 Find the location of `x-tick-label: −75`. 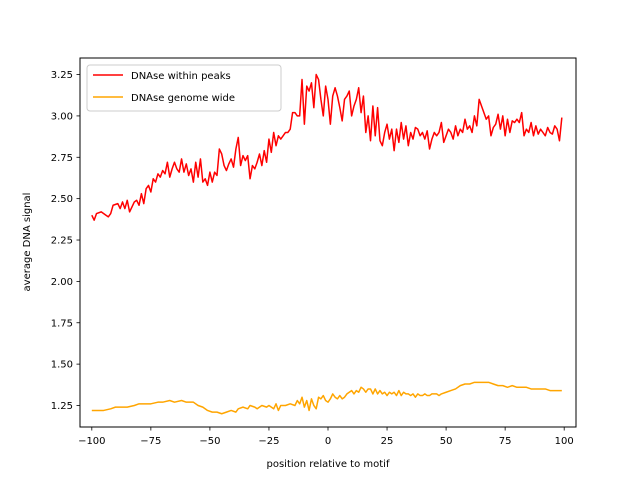

x-tick-label: −75 is located at coordinates (150, 441).